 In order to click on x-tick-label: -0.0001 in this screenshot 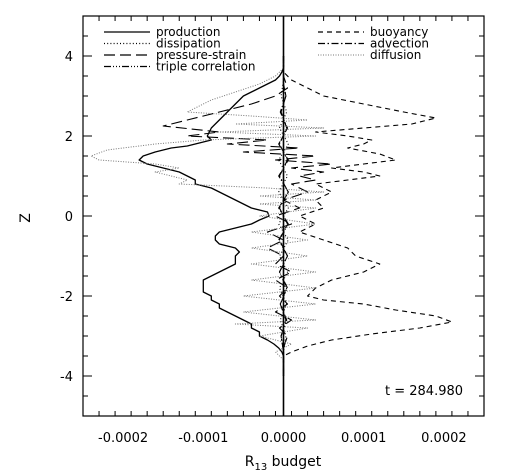, I will do `click(203, 438)`.